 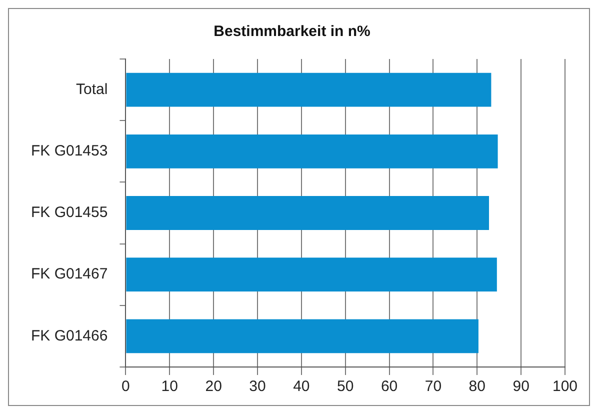 I want to click on y-tick-label: FK G01453, so click(x=69, y=151).